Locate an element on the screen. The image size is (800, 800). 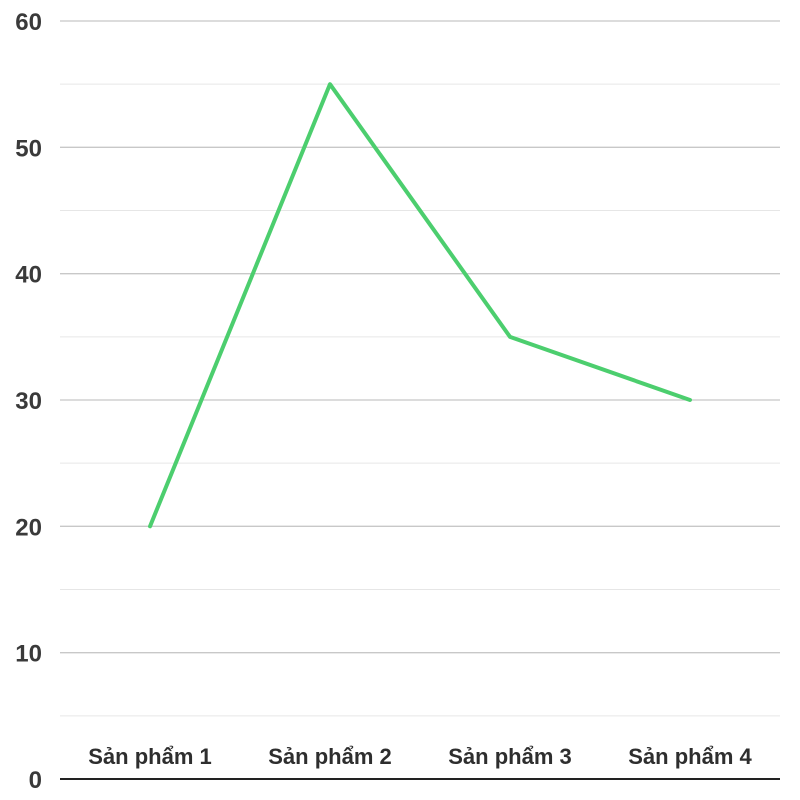
y-tick-label: 0 is located at coordinates (35, 780).